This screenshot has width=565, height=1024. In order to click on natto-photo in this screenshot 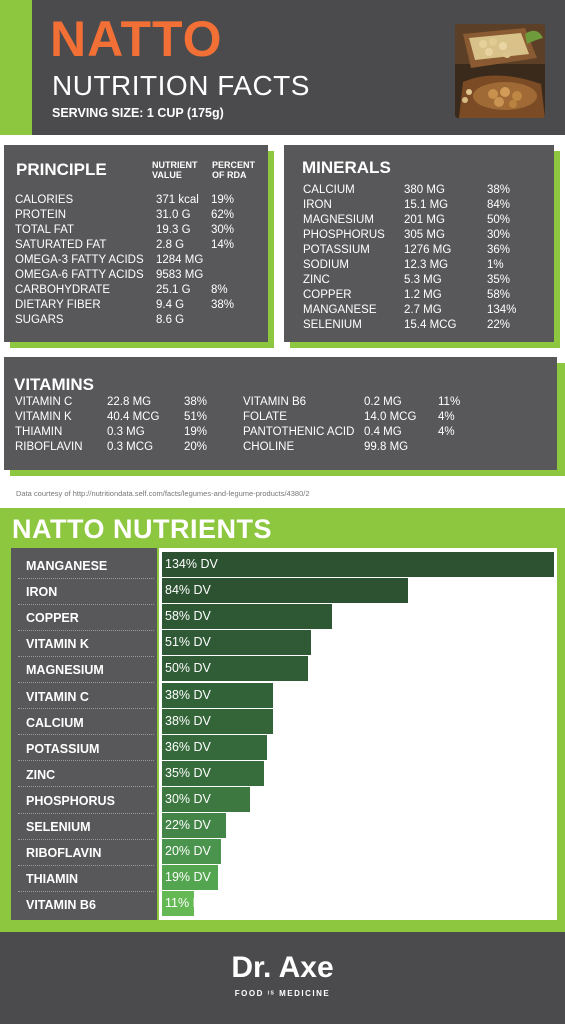, I will do `click(500, 71)`.